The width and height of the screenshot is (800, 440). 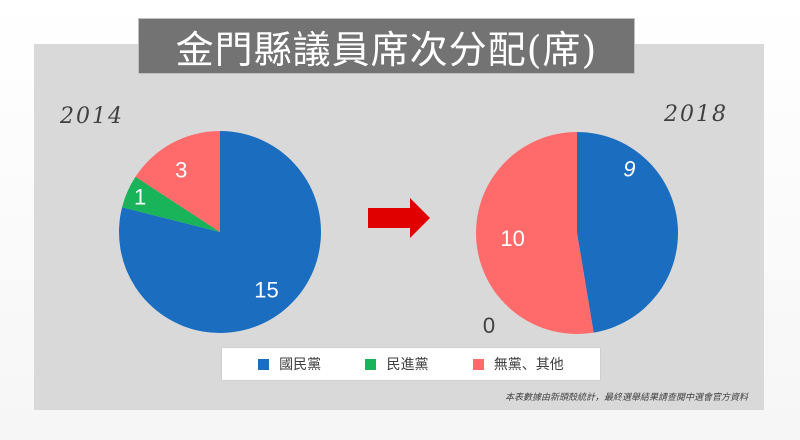 I want to click on arrow-icon, so click(x=399, y=218).